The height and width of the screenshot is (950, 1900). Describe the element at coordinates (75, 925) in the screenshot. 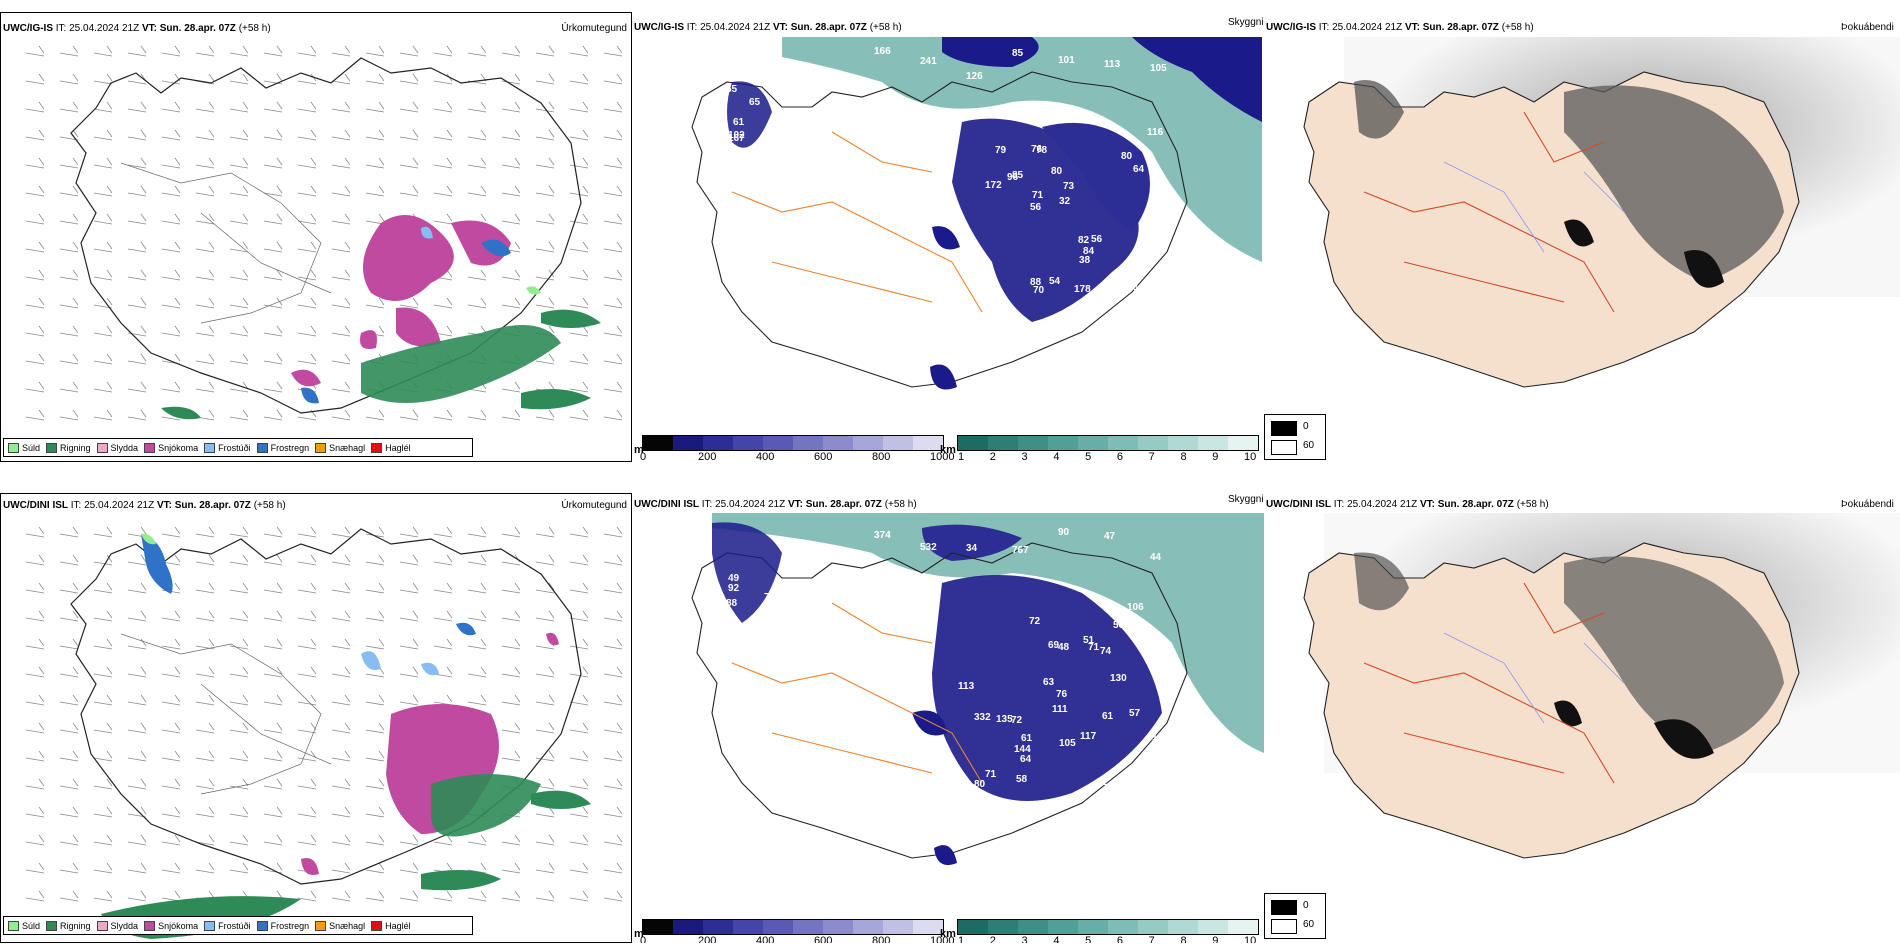

I see `legend-label: Rigning` at that location.